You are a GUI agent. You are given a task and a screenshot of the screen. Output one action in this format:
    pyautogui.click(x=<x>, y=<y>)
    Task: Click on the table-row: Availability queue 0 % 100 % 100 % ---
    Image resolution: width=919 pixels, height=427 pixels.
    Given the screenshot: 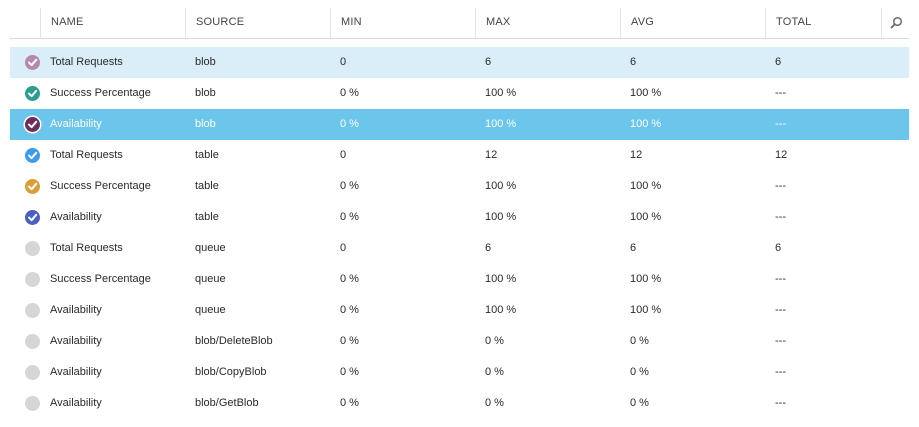 What is the action you would take?
    pyautogui.click(x=459, y=310)
    